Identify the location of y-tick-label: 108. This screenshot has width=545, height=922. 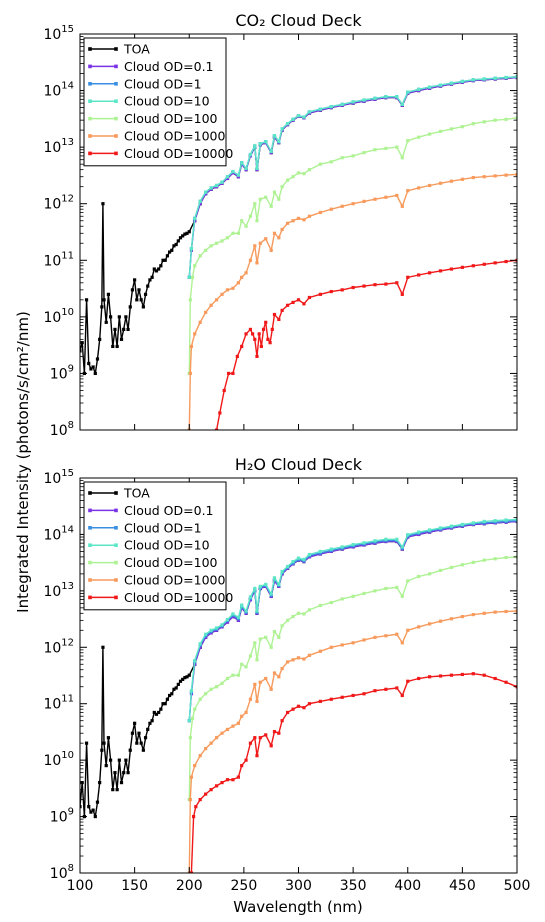
(62, 872).